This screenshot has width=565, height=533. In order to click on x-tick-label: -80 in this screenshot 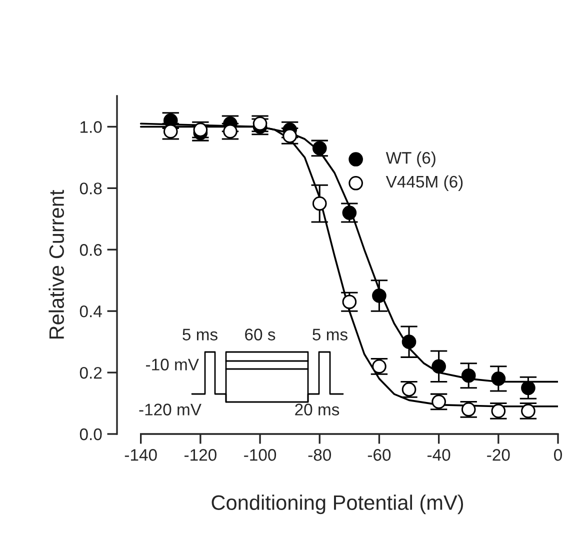, I will do `click(320, 455)`.